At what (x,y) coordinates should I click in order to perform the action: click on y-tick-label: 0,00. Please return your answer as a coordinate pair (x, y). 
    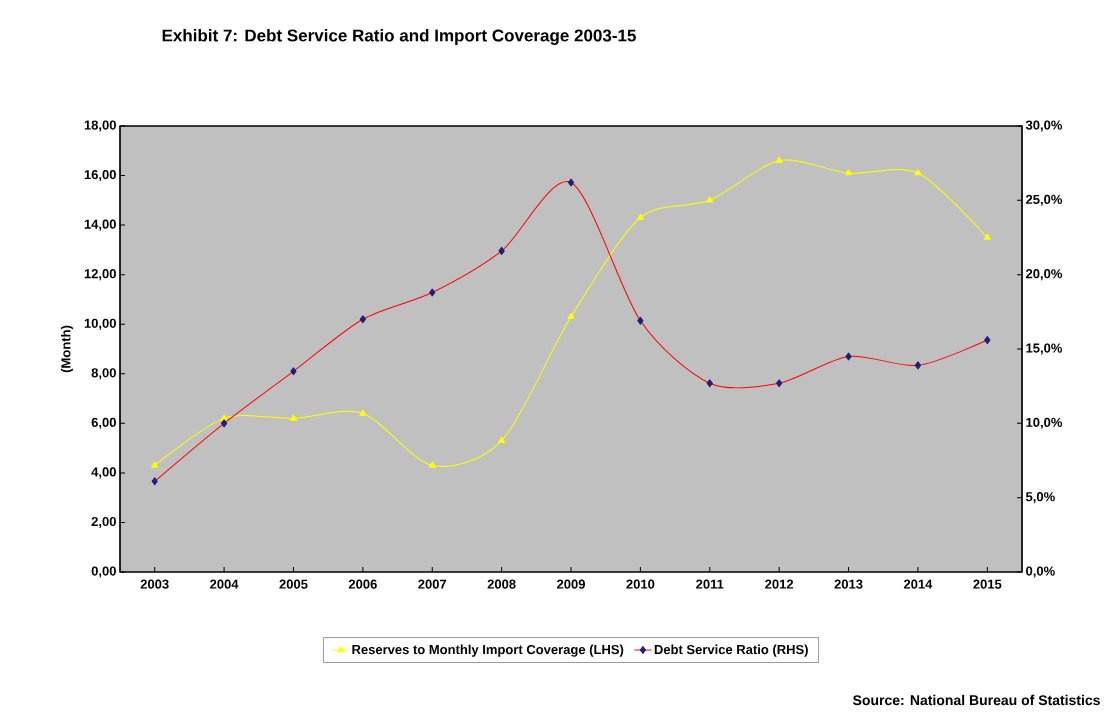
    Looking at the image, I should click on (103, 572).